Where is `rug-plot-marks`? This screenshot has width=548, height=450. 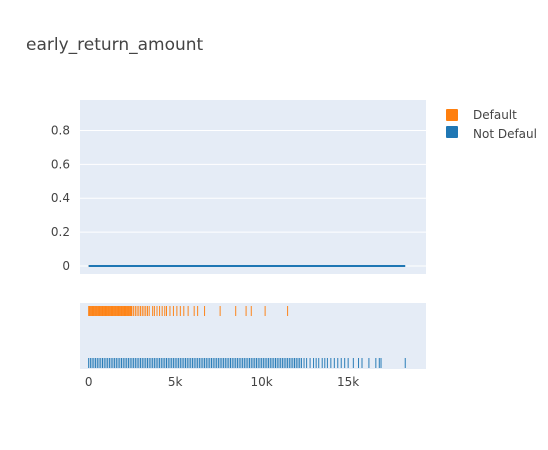
rug-plot-marks is located at coordinates (247, 337).